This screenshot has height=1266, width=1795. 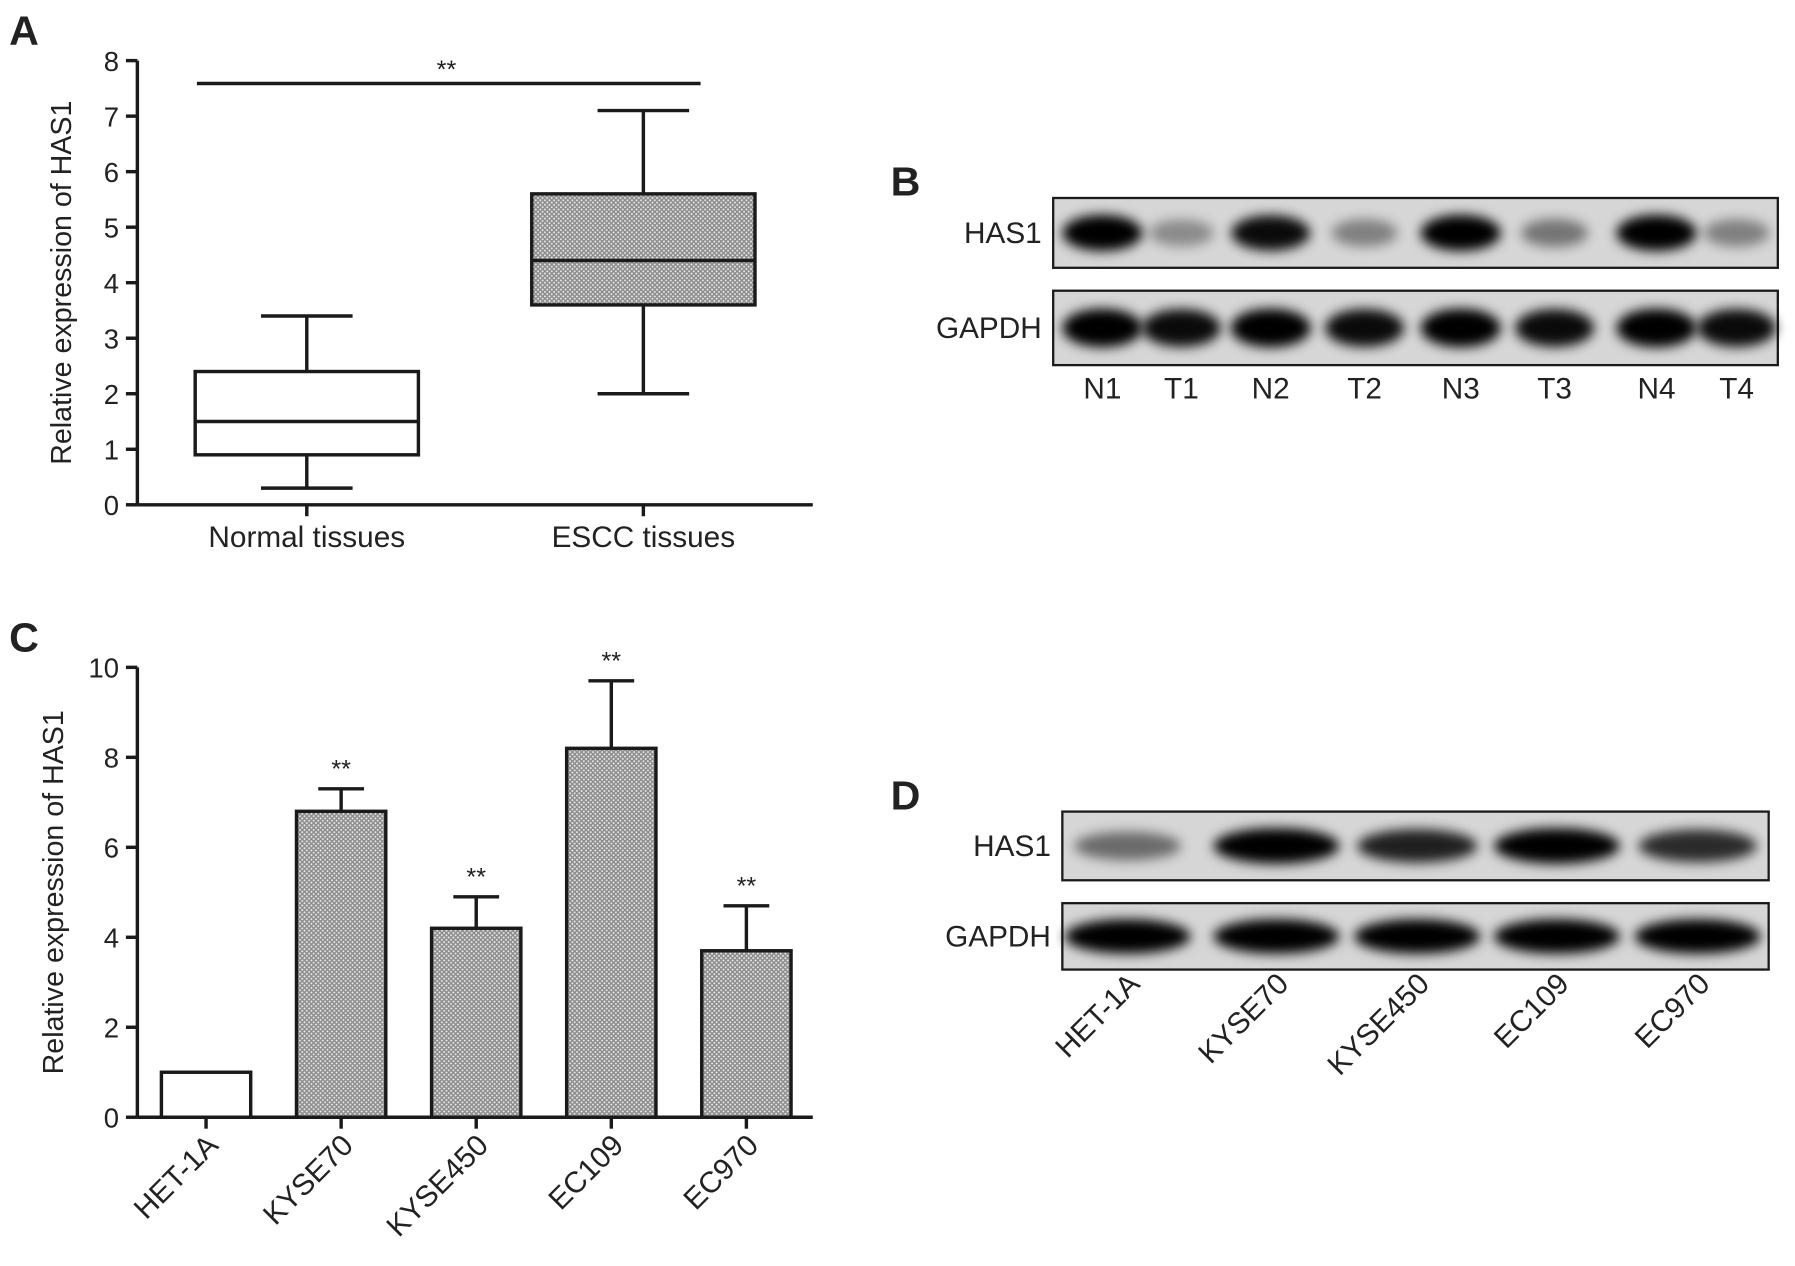 I want to click on blot-lane-label: T2, so click(x=1364, y=388).